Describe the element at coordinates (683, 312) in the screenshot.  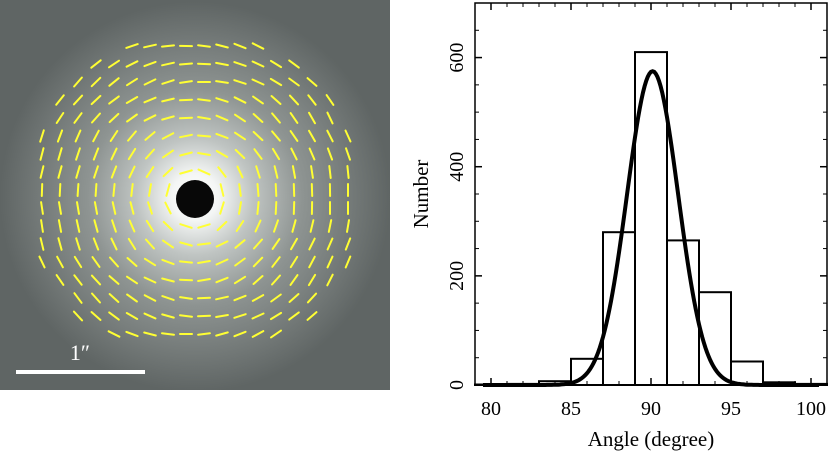
I see `histogram-bar` at that location.